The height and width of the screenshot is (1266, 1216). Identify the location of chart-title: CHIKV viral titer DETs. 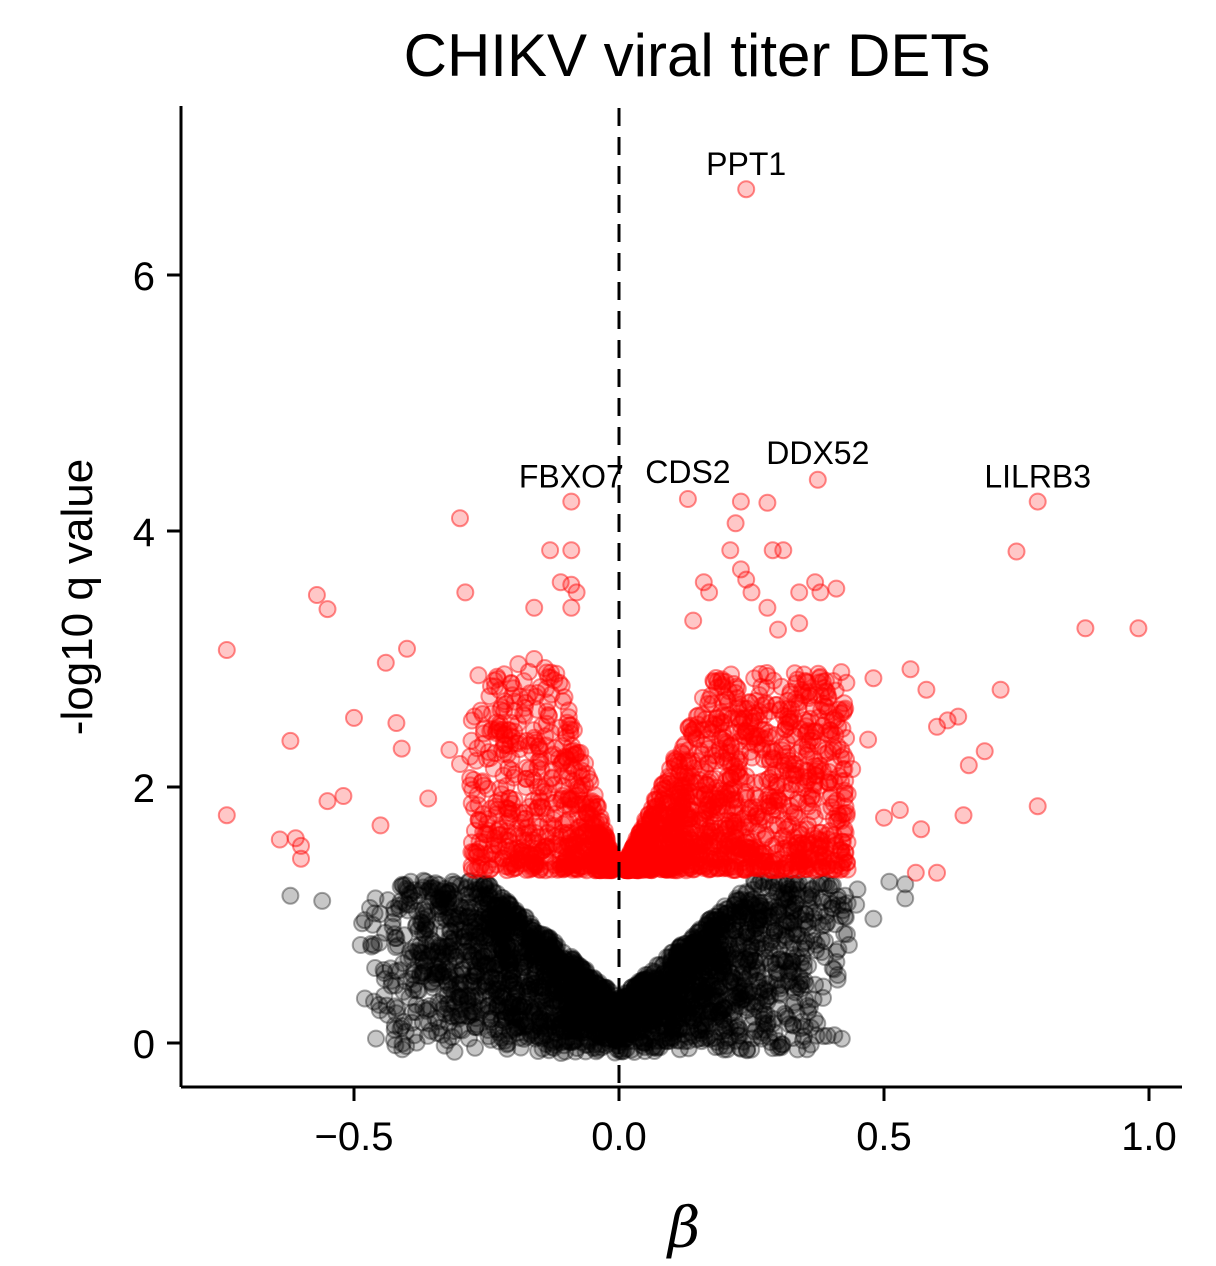
(697, 55).